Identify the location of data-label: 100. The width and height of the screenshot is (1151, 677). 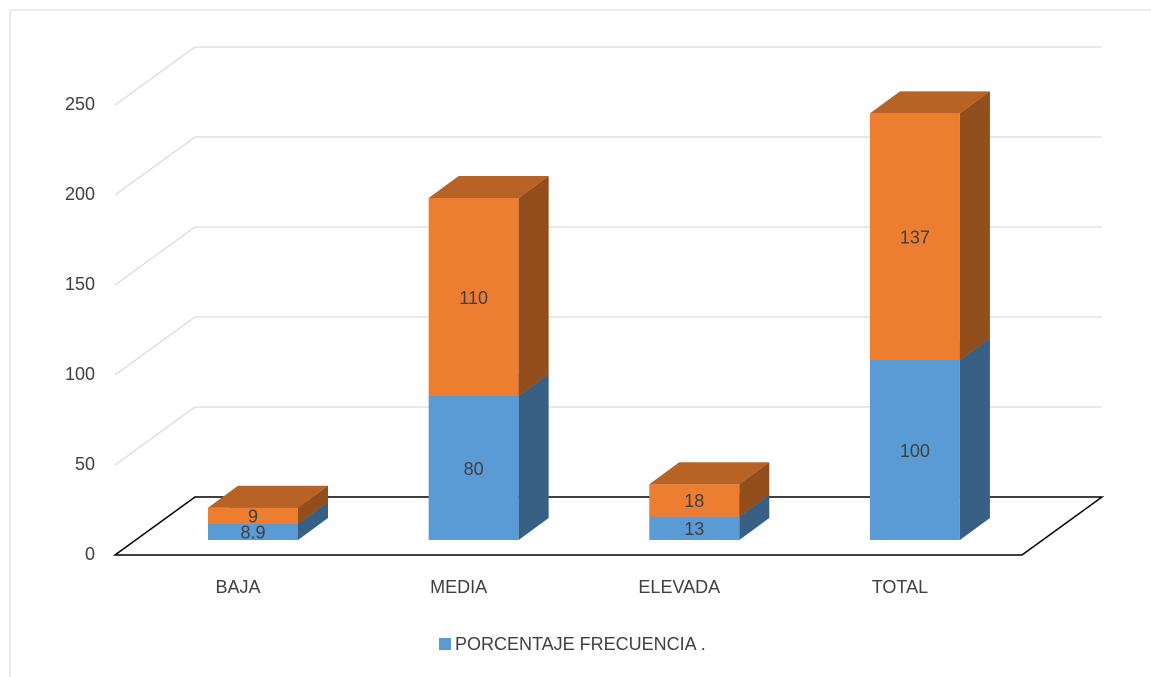
(915, 451).